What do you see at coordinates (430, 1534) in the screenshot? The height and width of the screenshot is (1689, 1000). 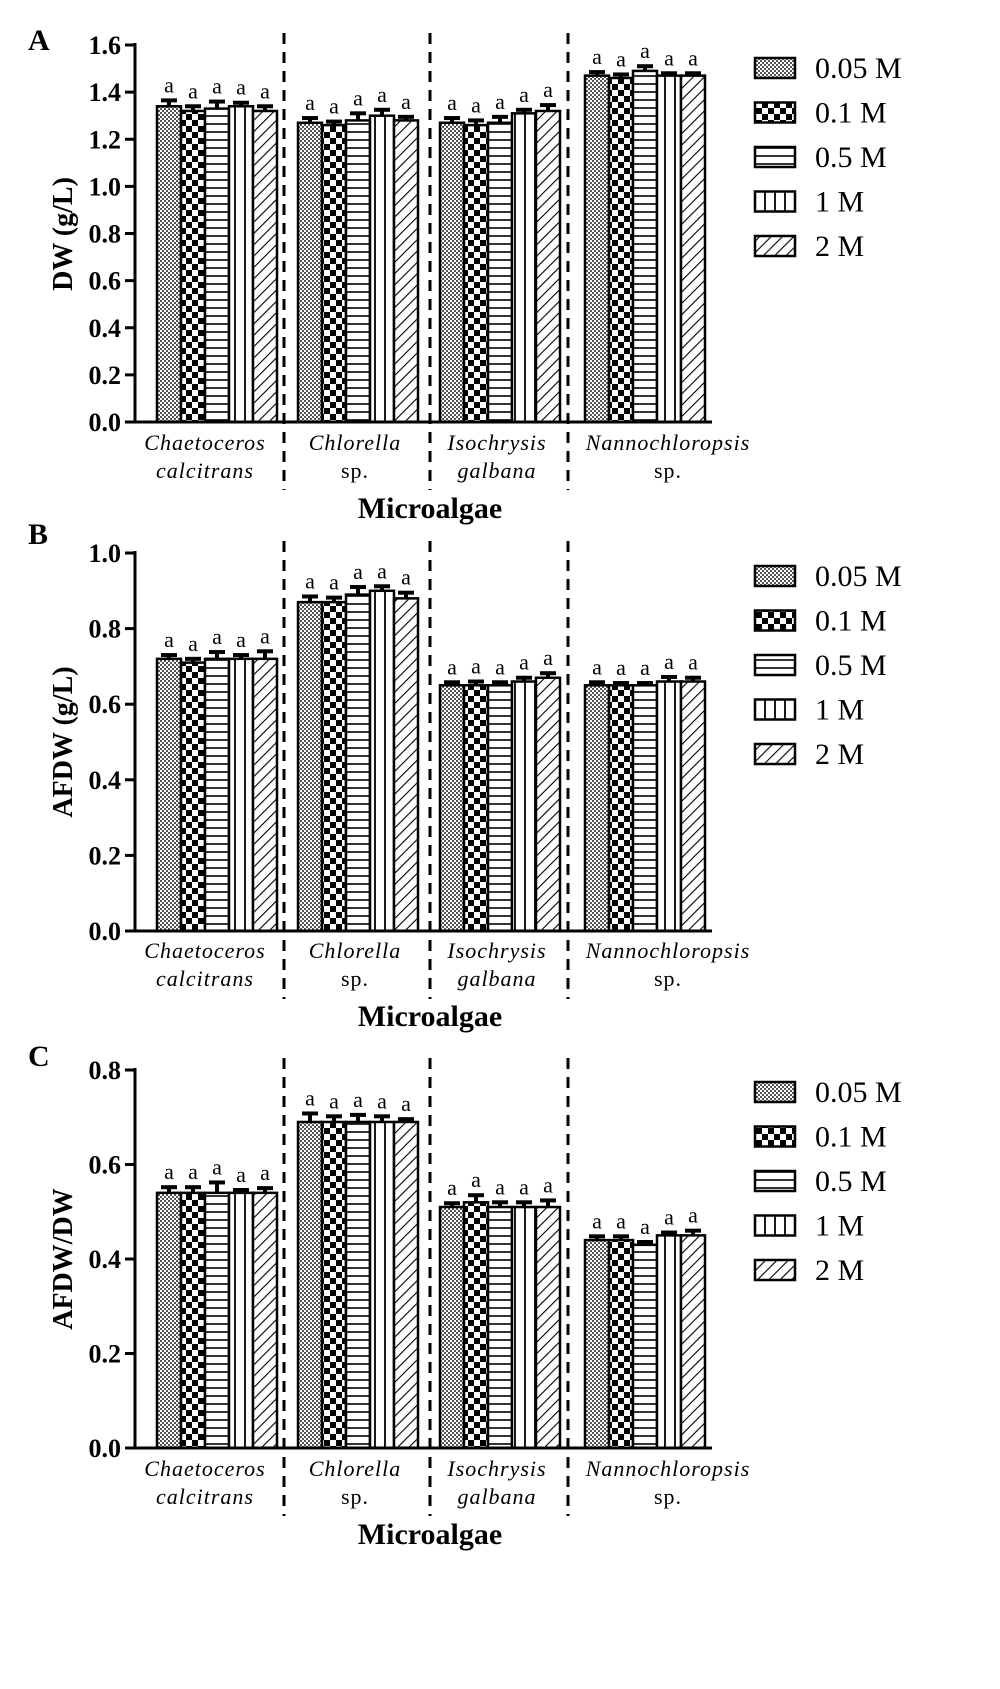 I see `x-axis-label: Microalgae` at bounding box center [430, 1534].